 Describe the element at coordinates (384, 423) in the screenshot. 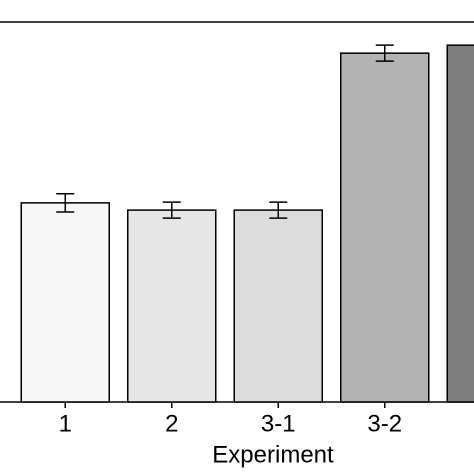

I see `x-tick-label: 3-2` at that location.